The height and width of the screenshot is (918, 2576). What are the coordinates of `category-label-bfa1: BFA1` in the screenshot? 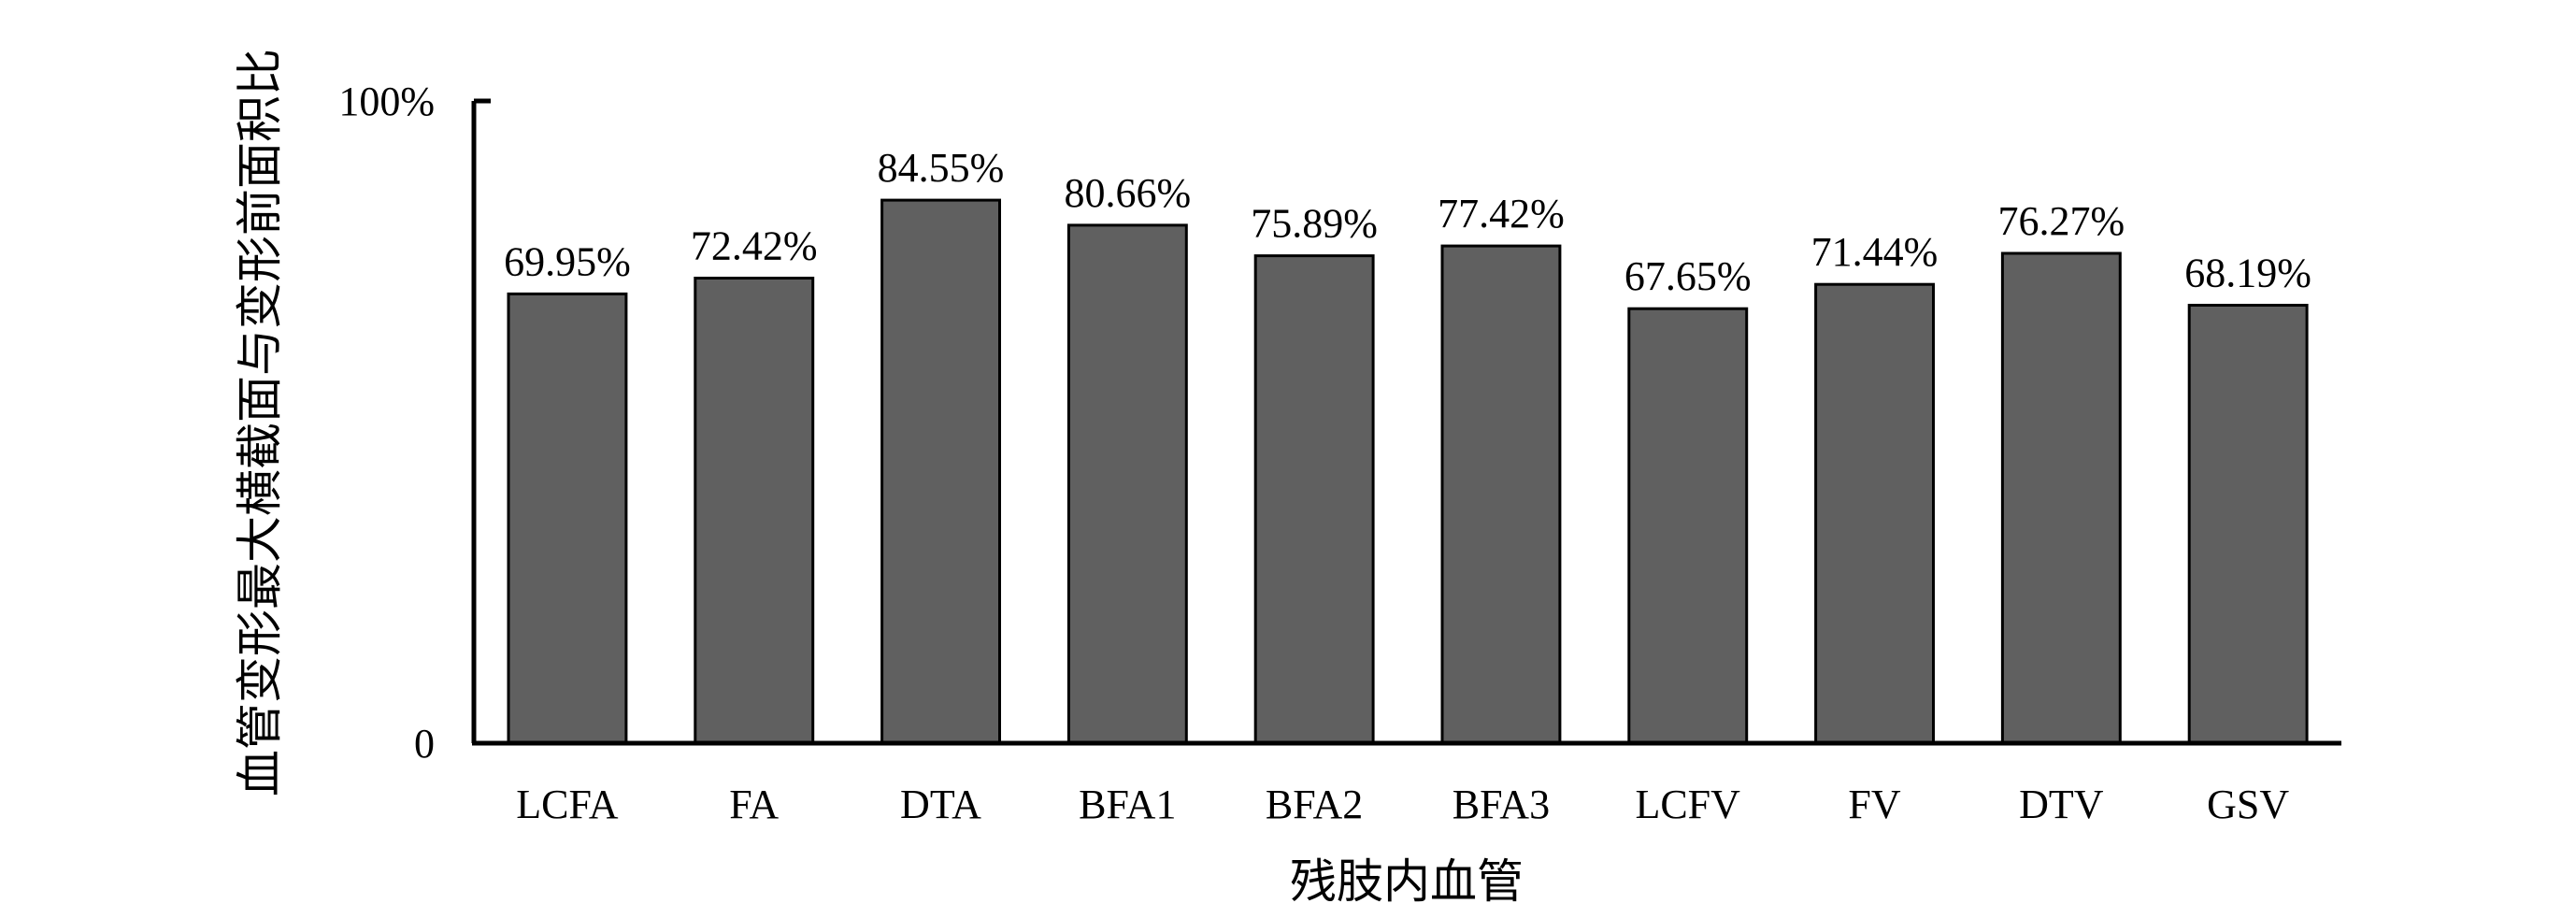 It's located at (1127, 804).